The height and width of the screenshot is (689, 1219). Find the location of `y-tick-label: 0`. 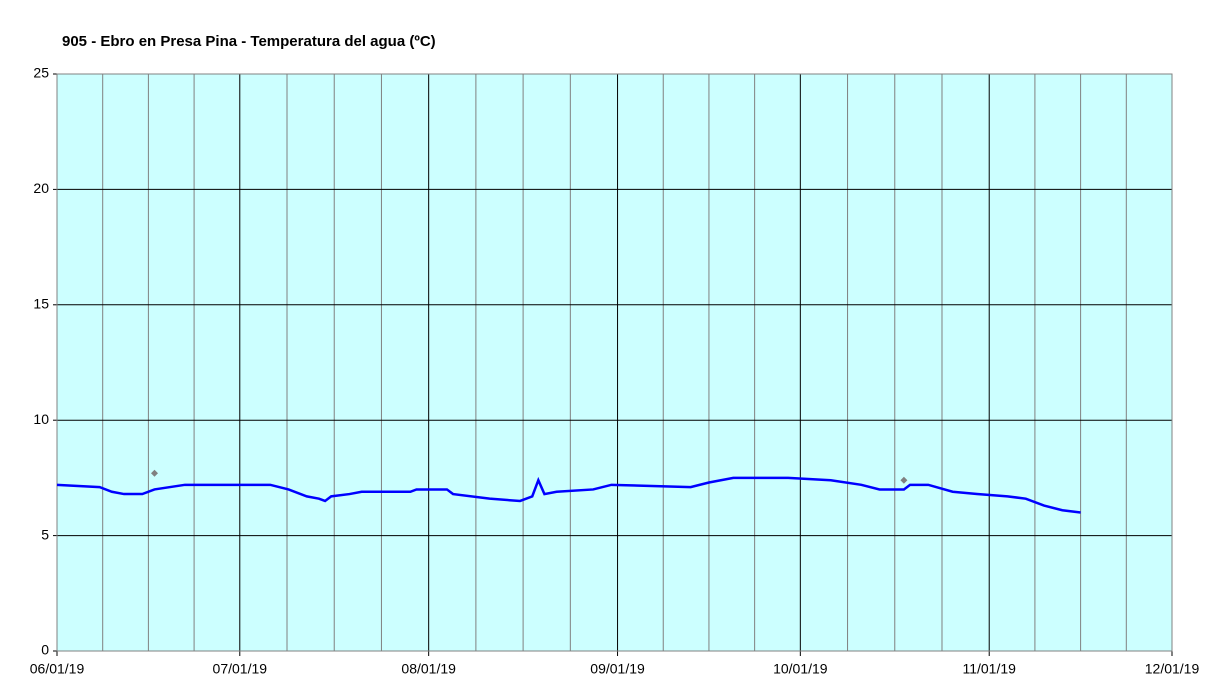

y-tick-label: 0 is located at coordinates (45, 650).